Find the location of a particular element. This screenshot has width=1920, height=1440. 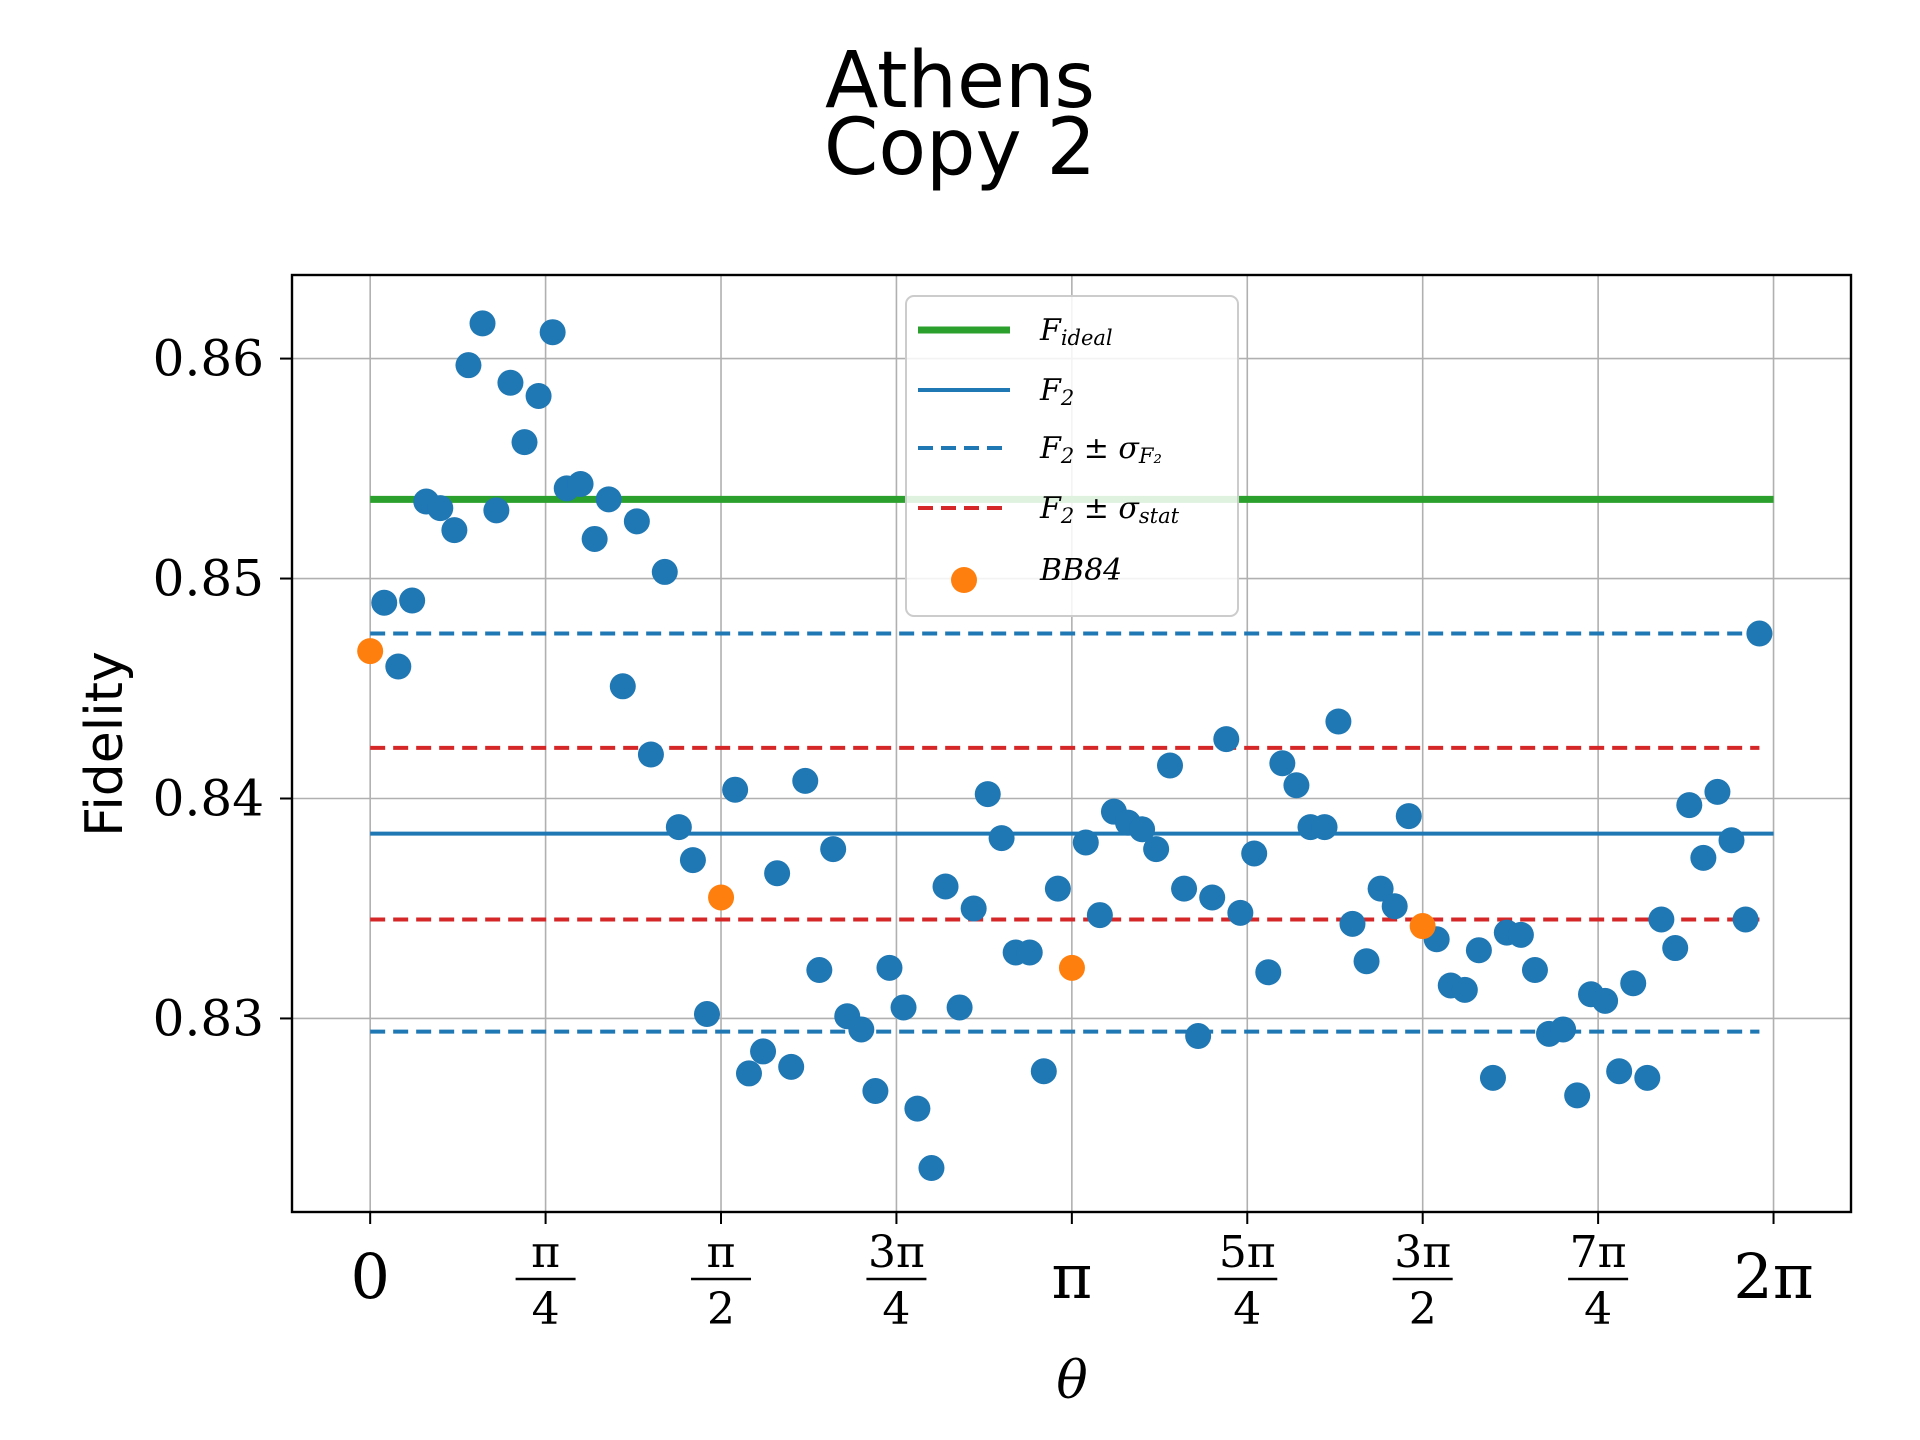

legend-box is located at coordinates (1072, 456).